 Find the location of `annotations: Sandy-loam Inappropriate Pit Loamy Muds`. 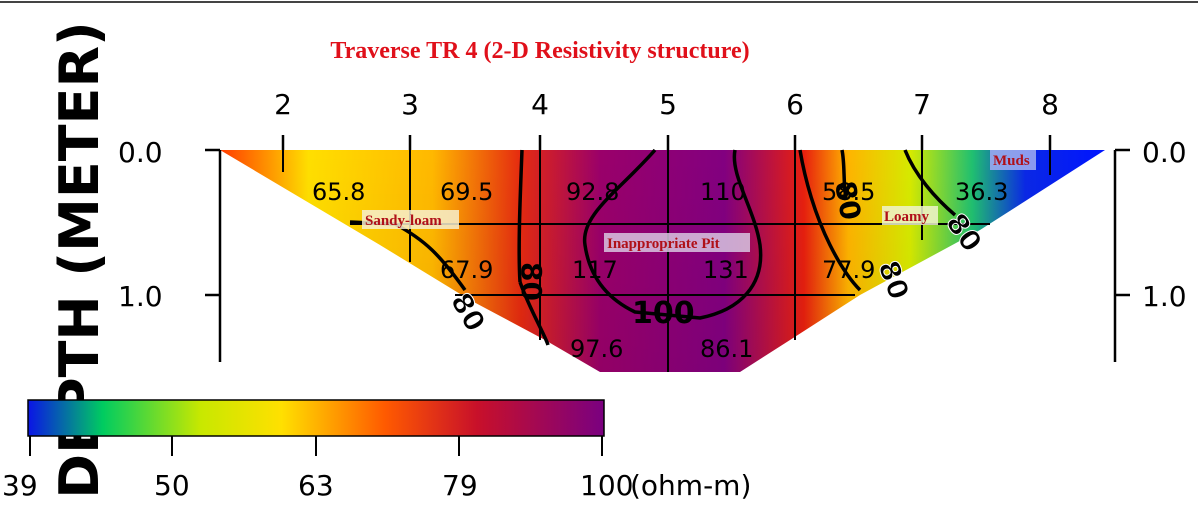

annotations: Sandy-loam Inappropriate Pit Loamy Muds is located at coordinates (699, 201).